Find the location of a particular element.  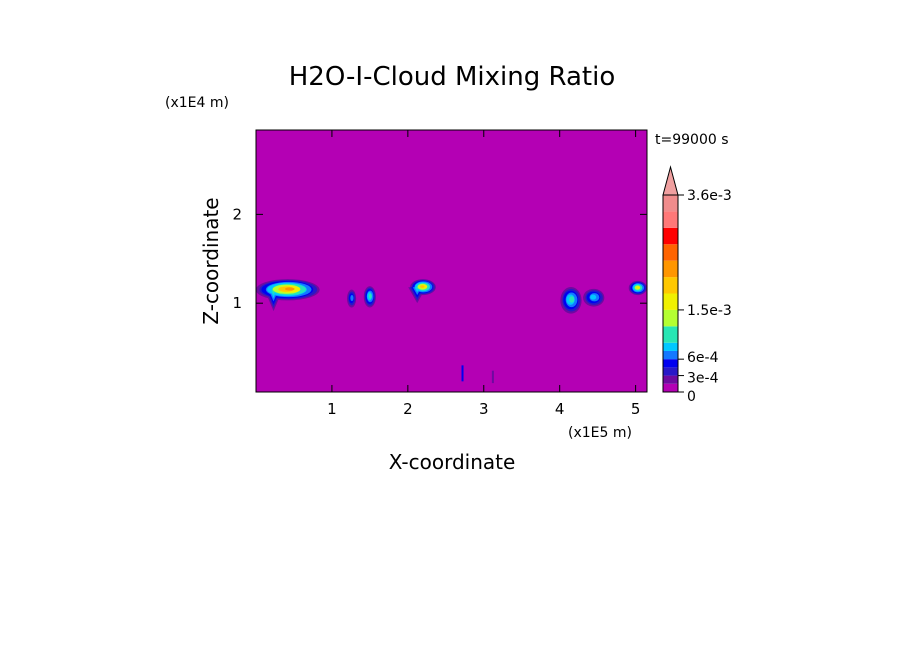

cloud-features is located at coordinates (451, 331).